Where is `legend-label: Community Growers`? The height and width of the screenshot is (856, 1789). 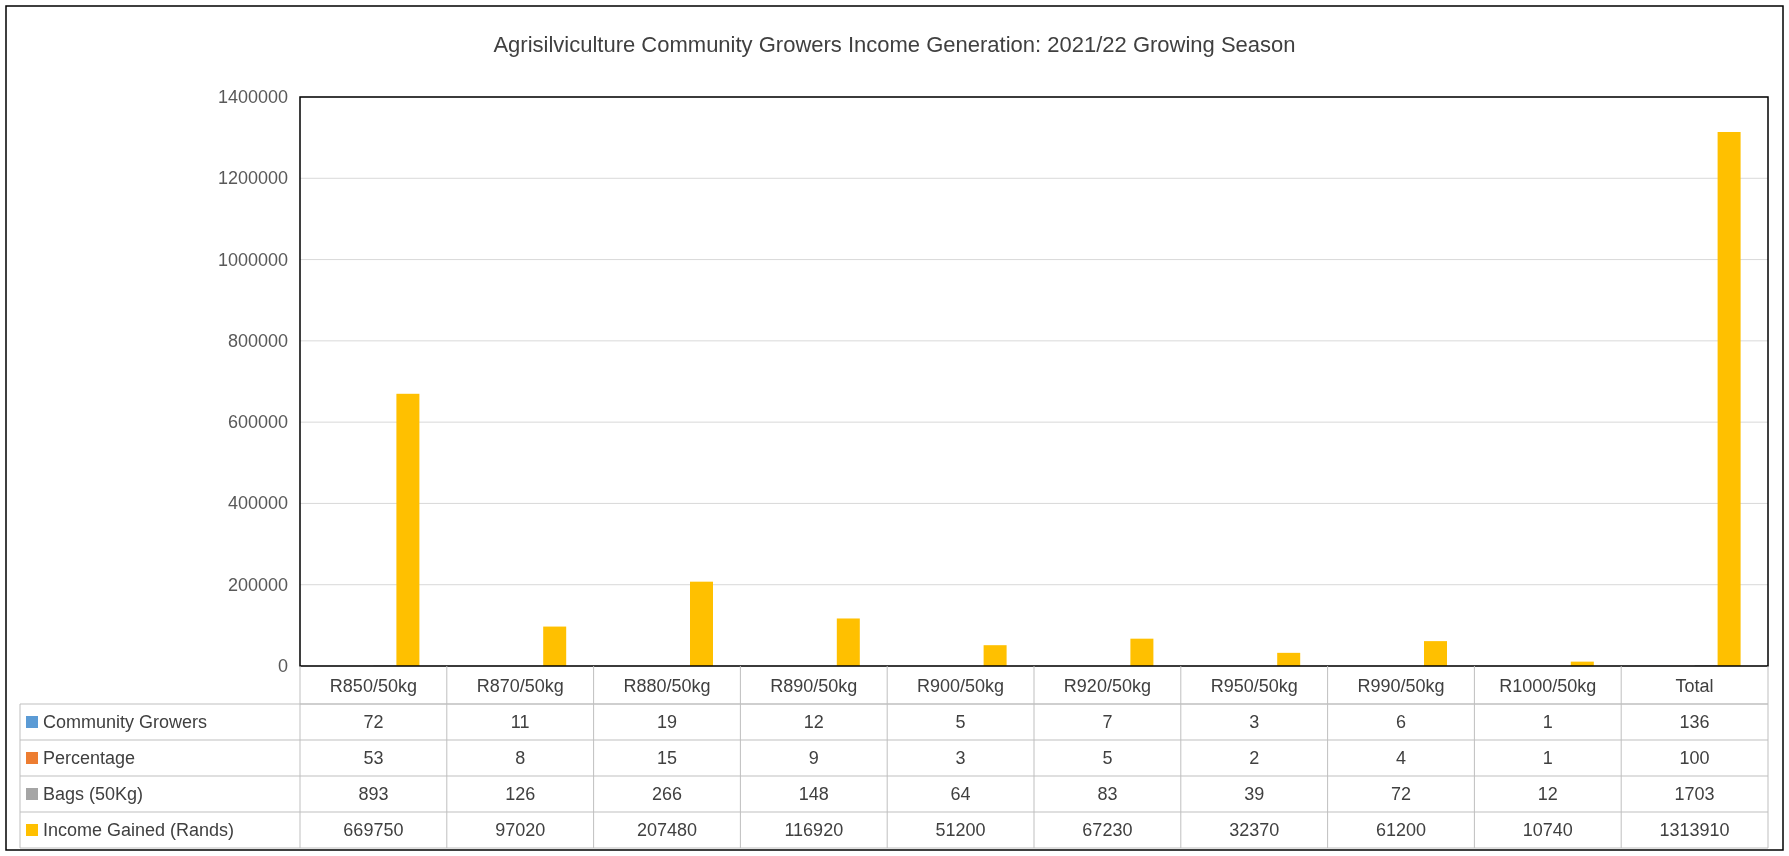
legend-label: Community Growers is located at coordinates (125, 722).